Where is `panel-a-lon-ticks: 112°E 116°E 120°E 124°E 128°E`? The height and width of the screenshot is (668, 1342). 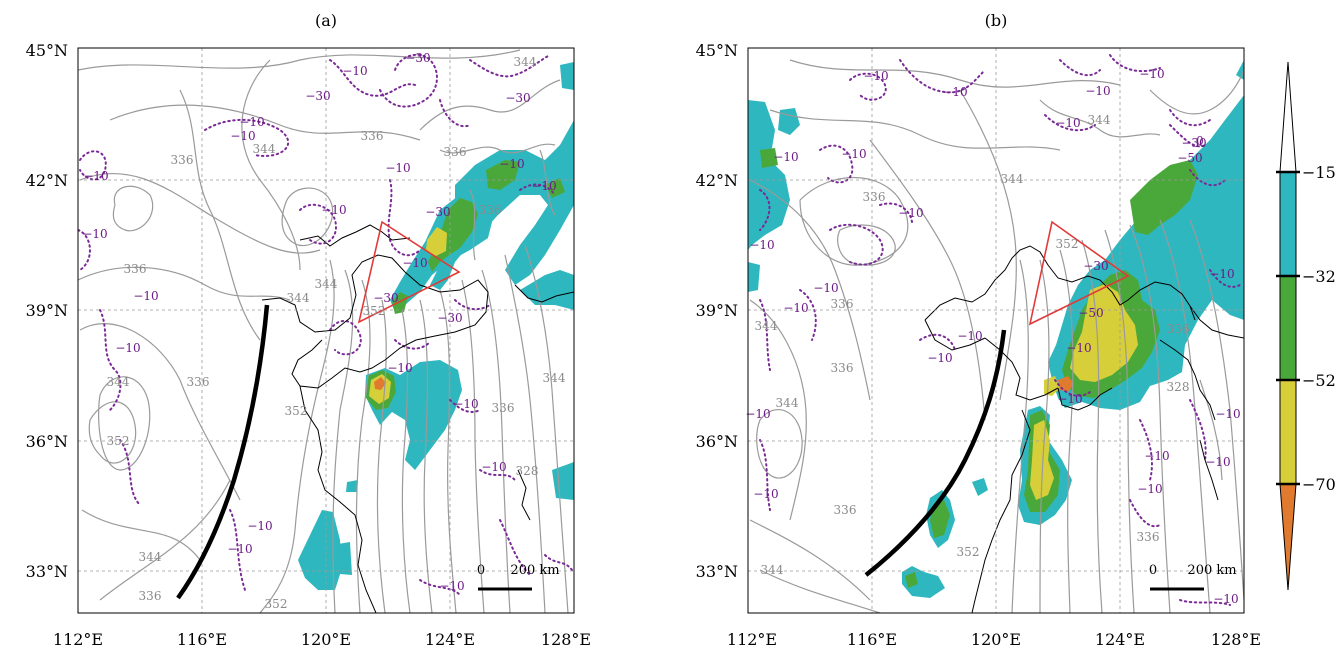 panel-a-lon-ticks: 112°E 116°E 120°E 124°E 128°E is located at coordinates (322, 639).